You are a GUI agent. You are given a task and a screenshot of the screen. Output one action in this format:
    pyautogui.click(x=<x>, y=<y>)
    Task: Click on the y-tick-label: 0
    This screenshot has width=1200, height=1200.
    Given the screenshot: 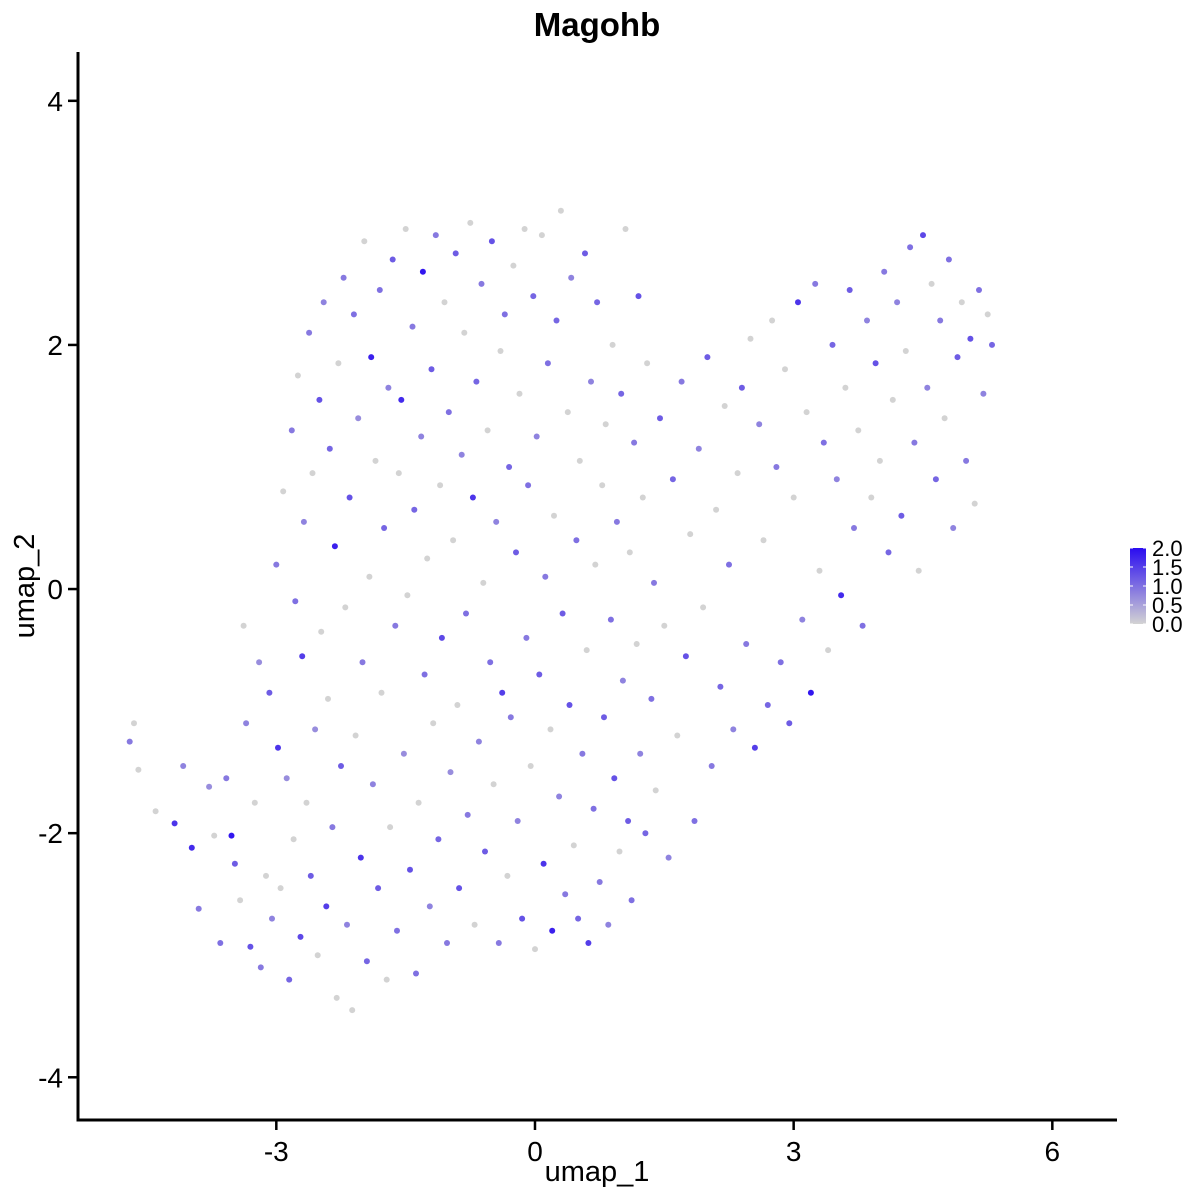 What is the action you would take?
    pyautogui.click(x=55, y=589)
    